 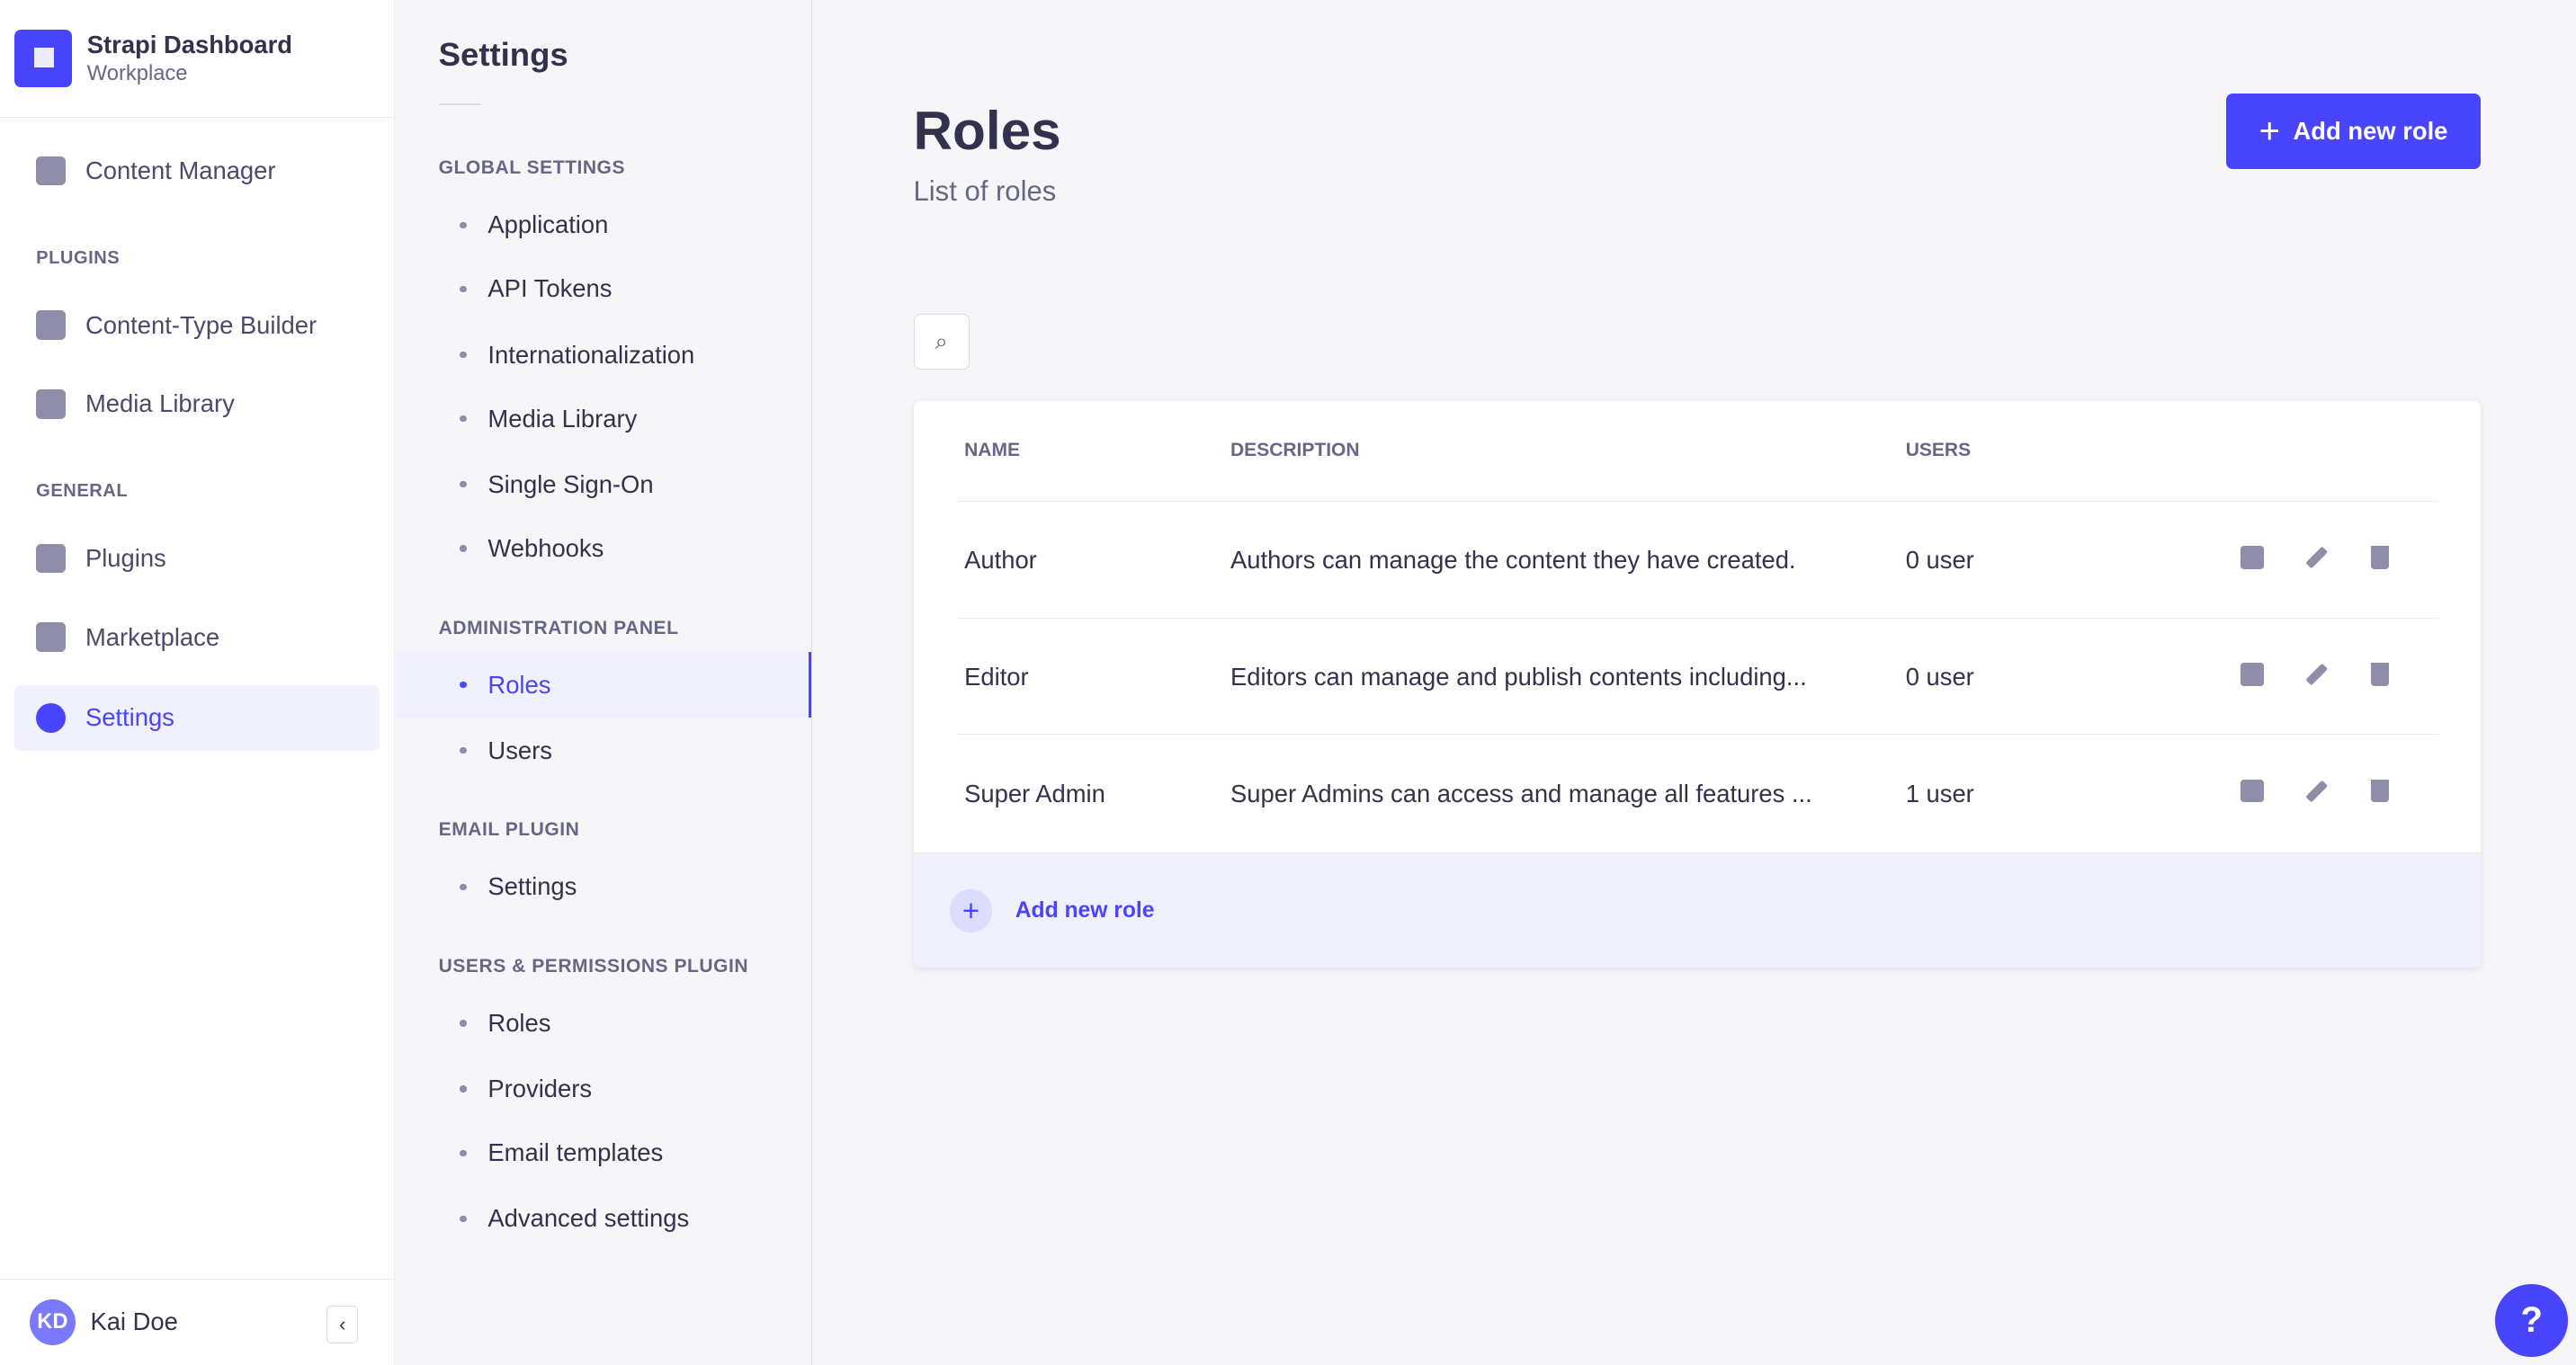 I want to click on nav-label: Media Library, so click(x=160, y=404).